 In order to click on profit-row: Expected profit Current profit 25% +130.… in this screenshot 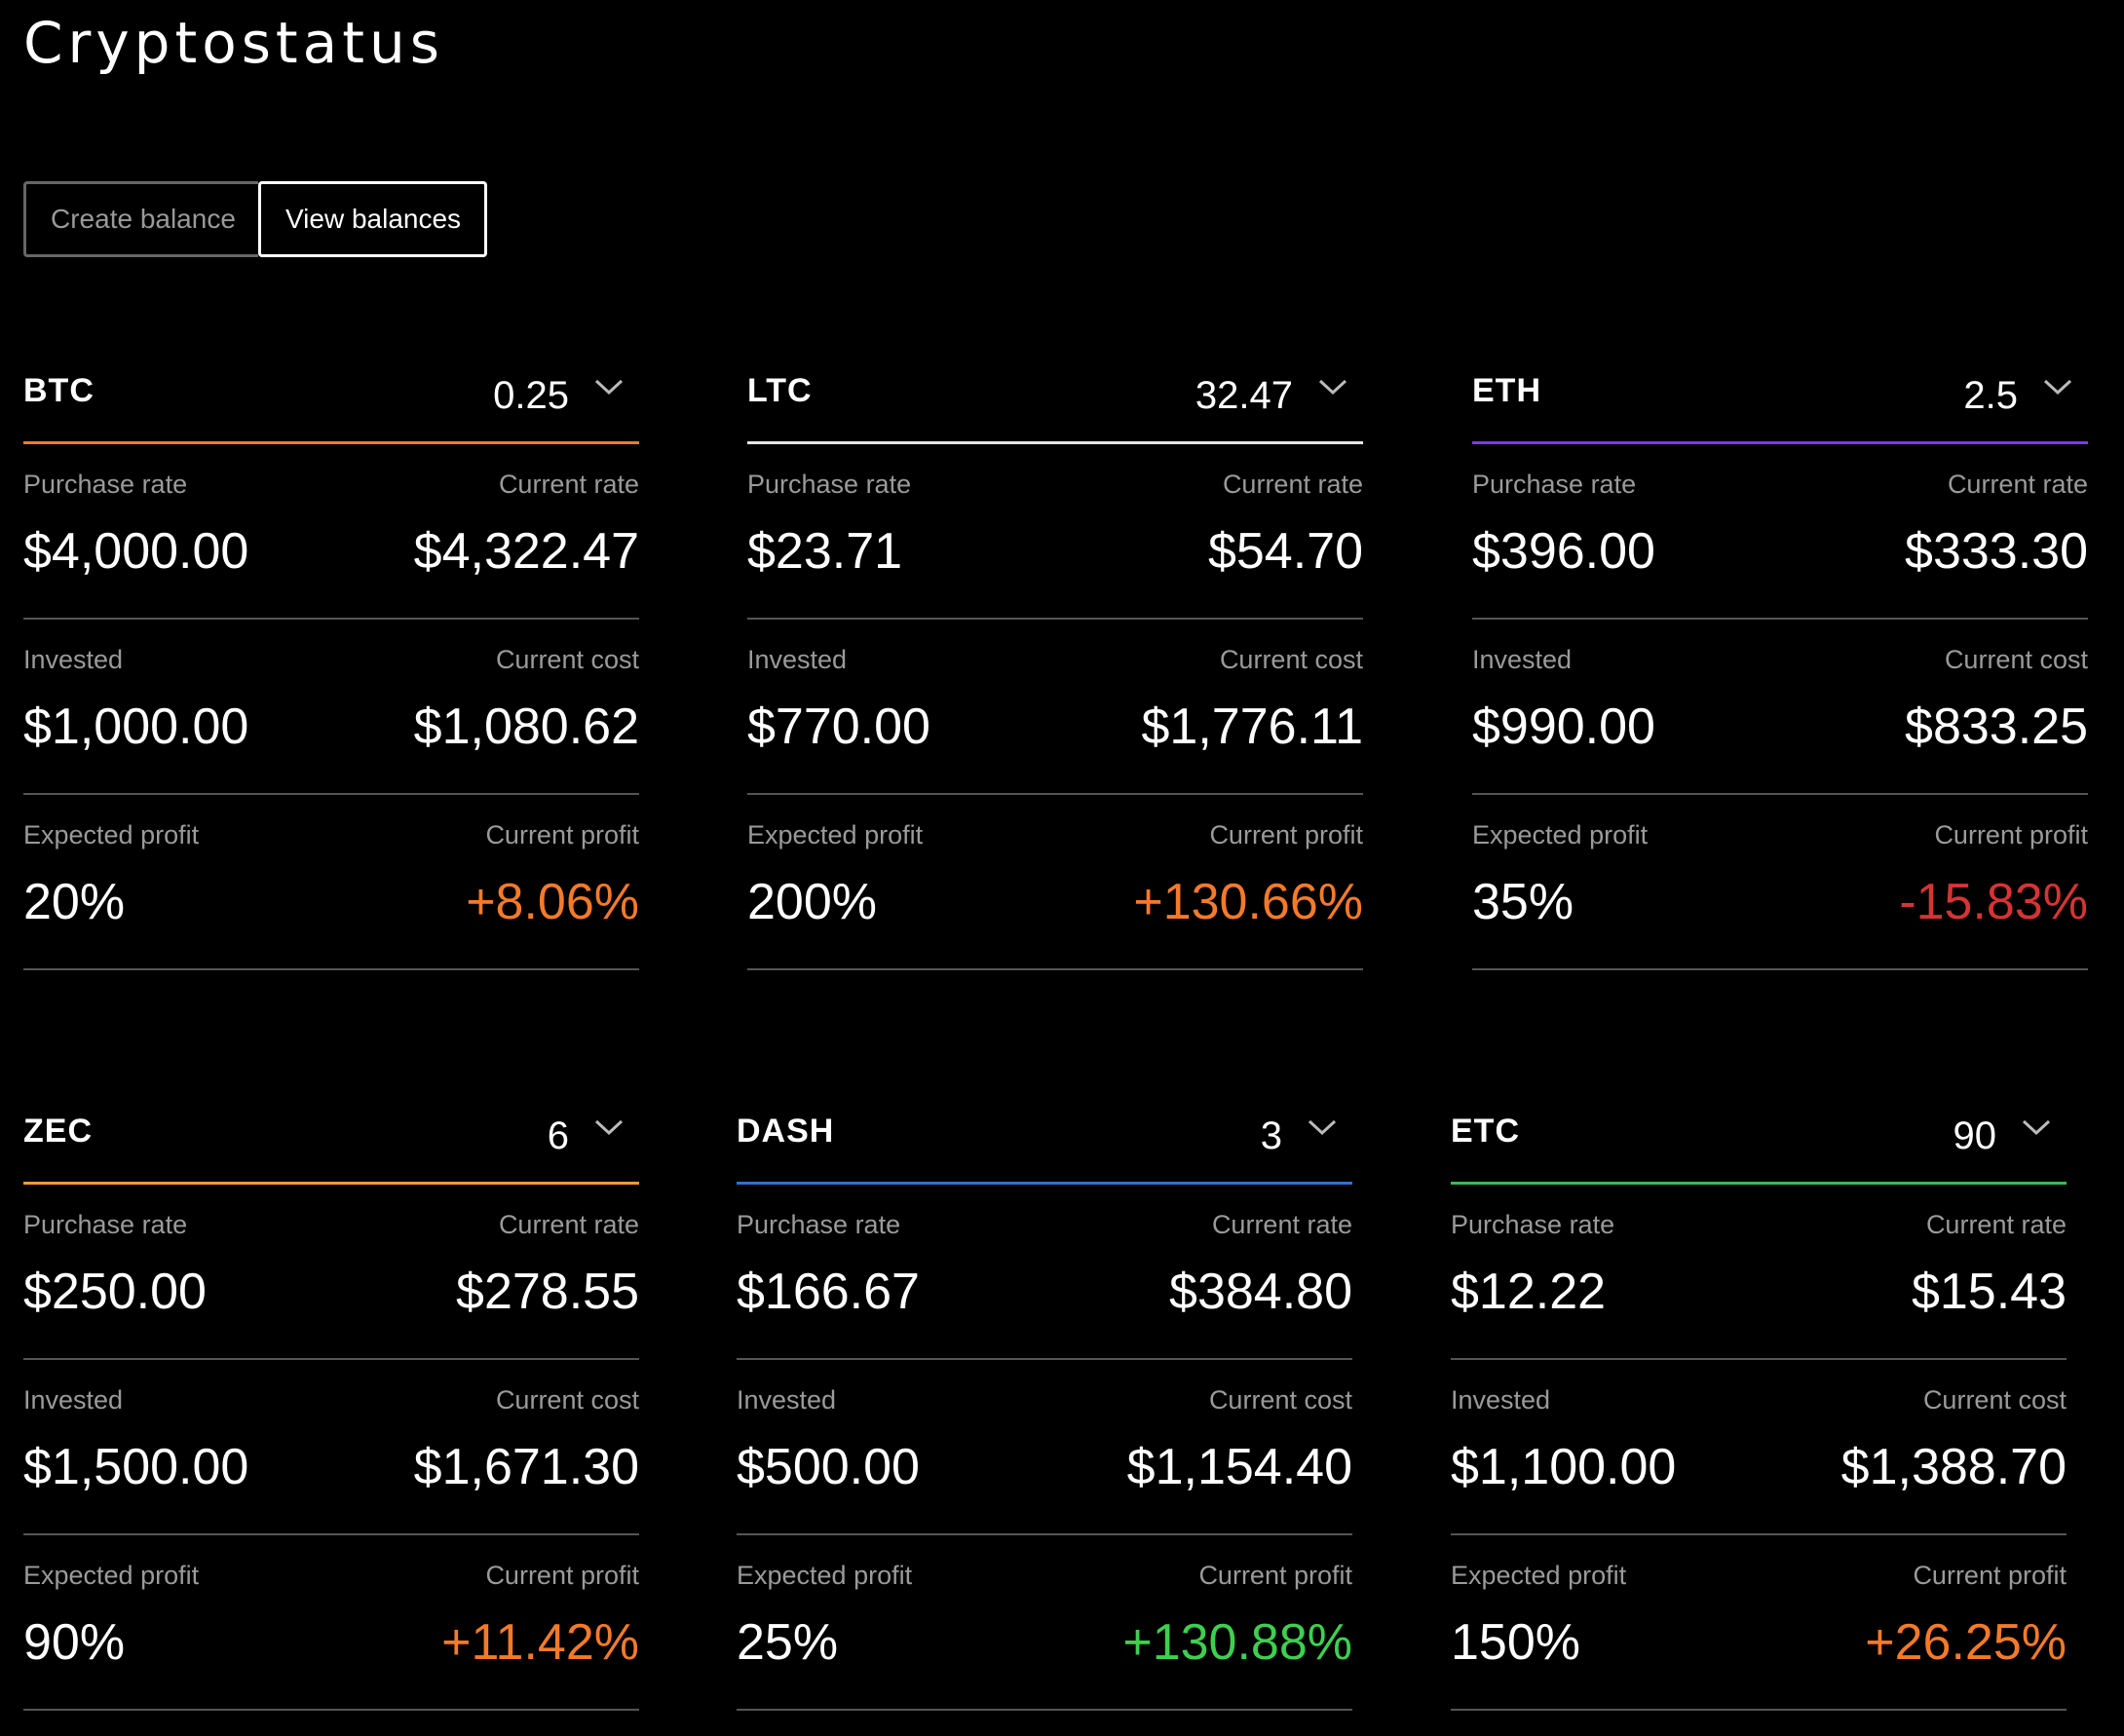, I will do `click(1045, 1623)`.